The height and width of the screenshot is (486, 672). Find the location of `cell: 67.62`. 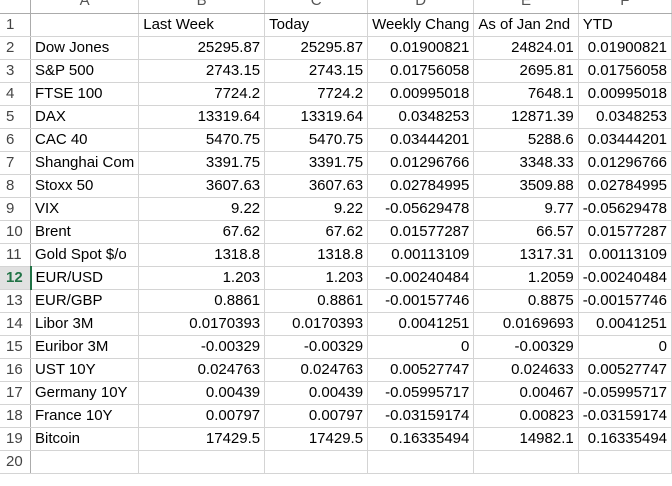

cell: 67.62 is located at coordinates (202, 232).